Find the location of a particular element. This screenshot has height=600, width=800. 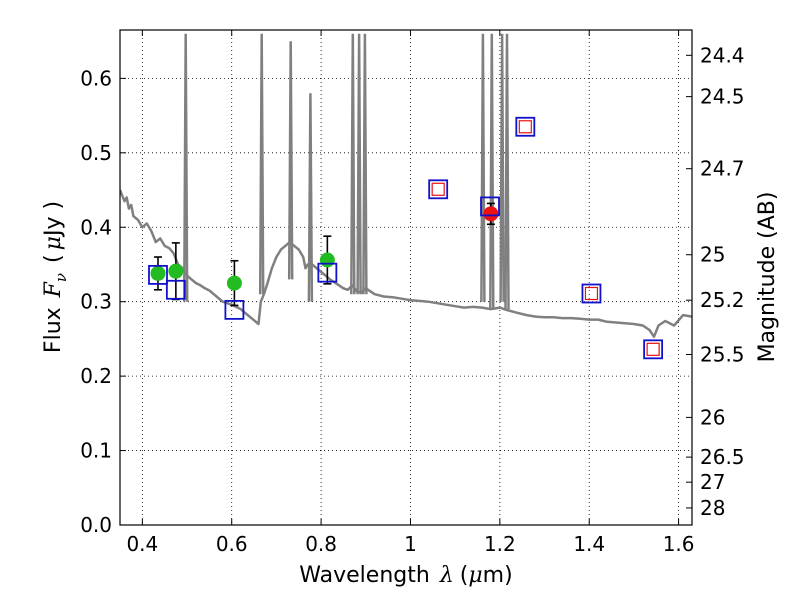

x-tick-label: 1.2 is located at coordinates (500, 544).